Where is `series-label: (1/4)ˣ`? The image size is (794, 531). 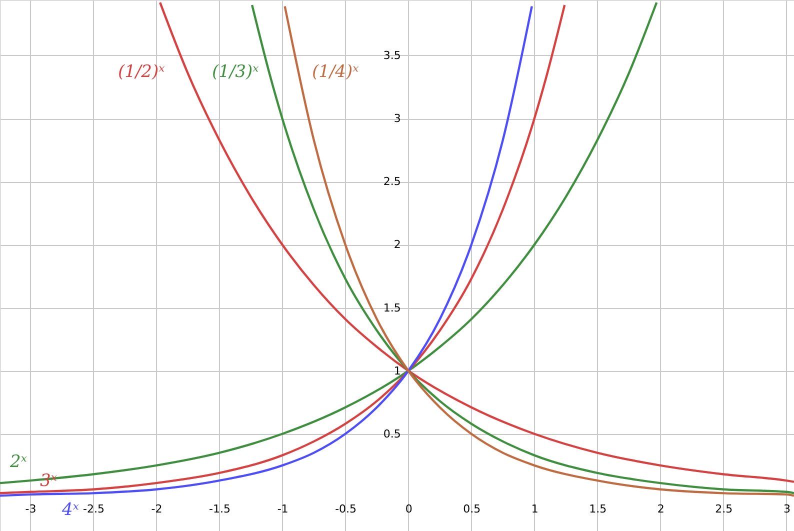 series-label: (1/4)ˣ is located at coordinates (335, 72).